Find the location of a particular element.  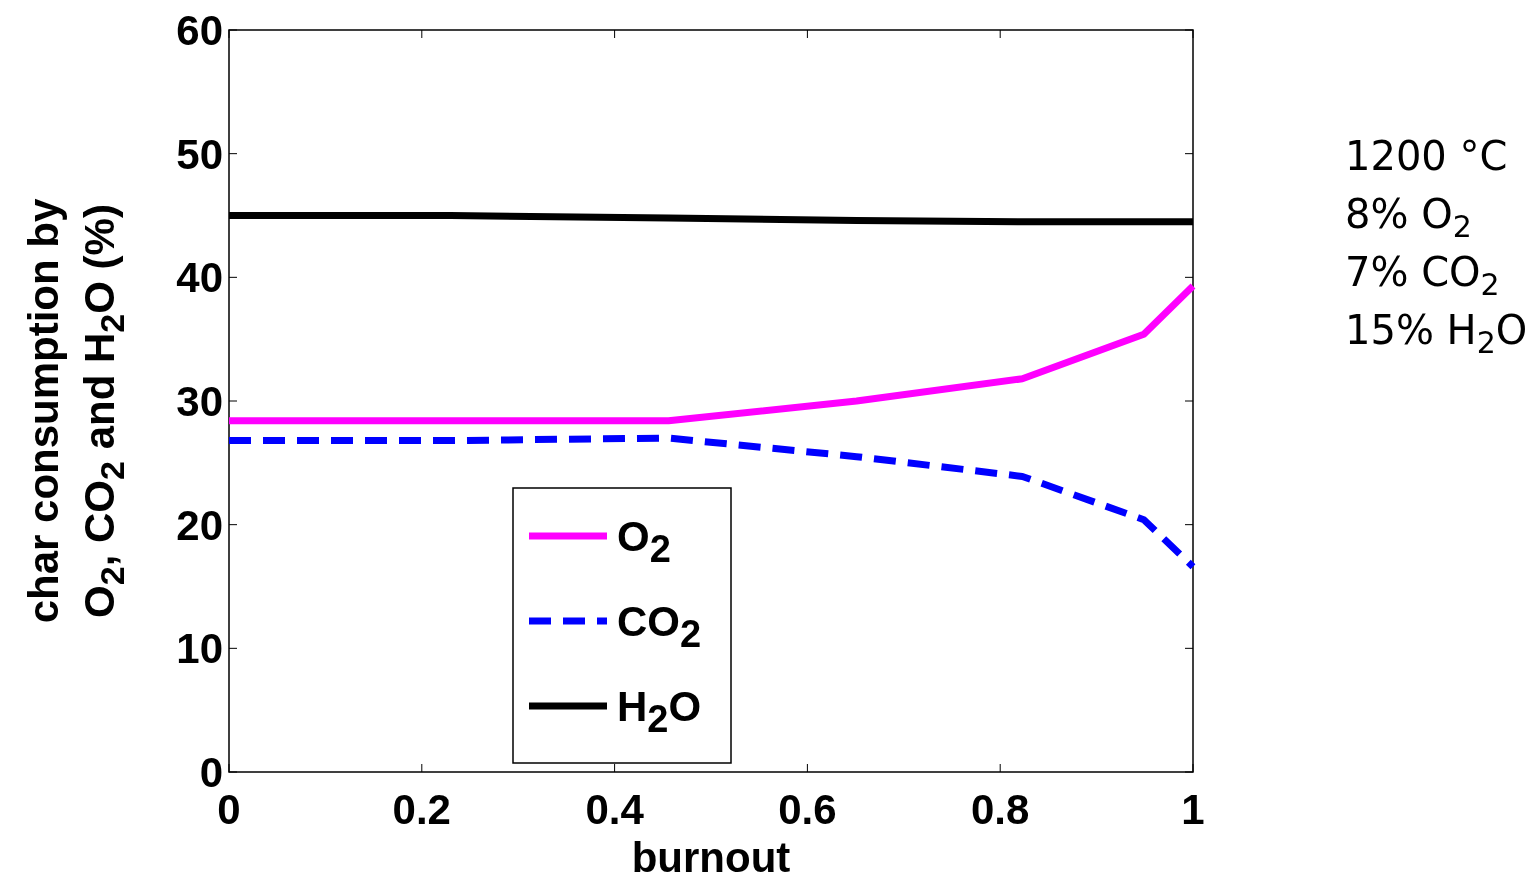

x-tick-label: 1 is located at coordinates (1193, 809).